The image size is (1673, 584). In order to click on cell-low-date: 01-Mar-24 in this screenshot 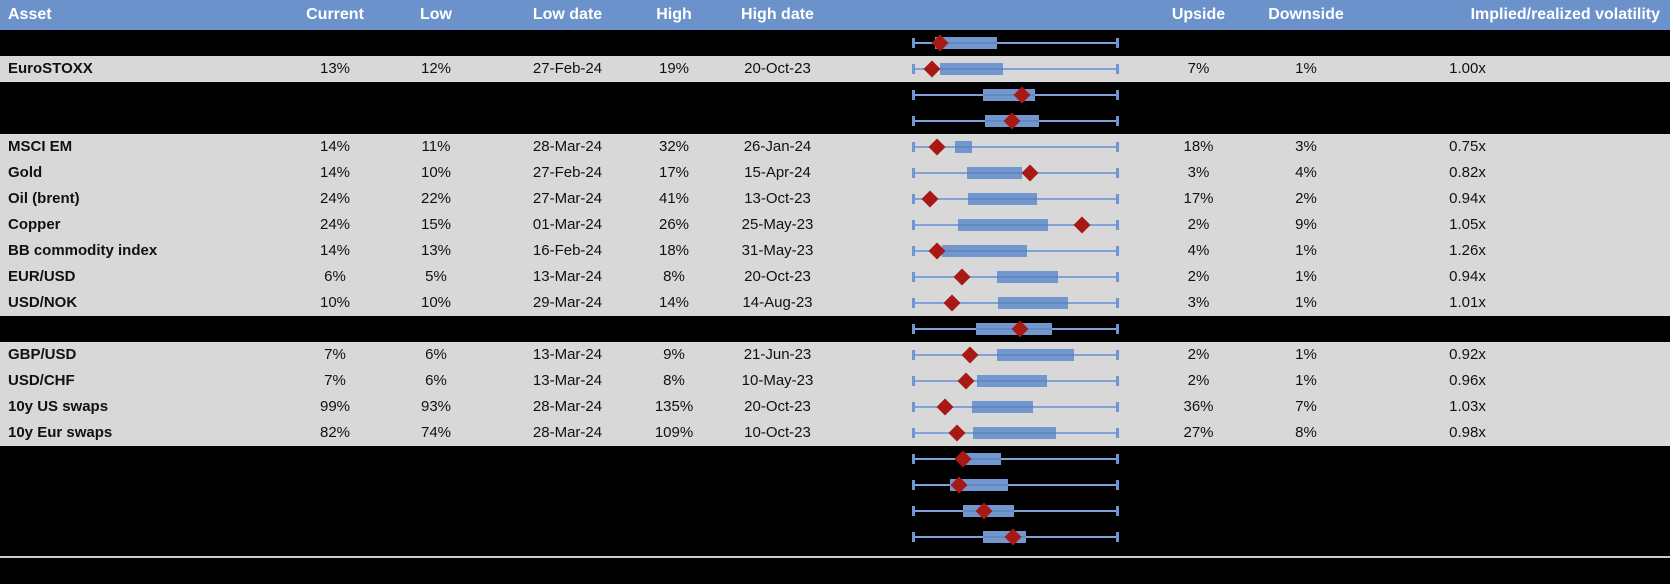, I will do `click(567, 224)`.